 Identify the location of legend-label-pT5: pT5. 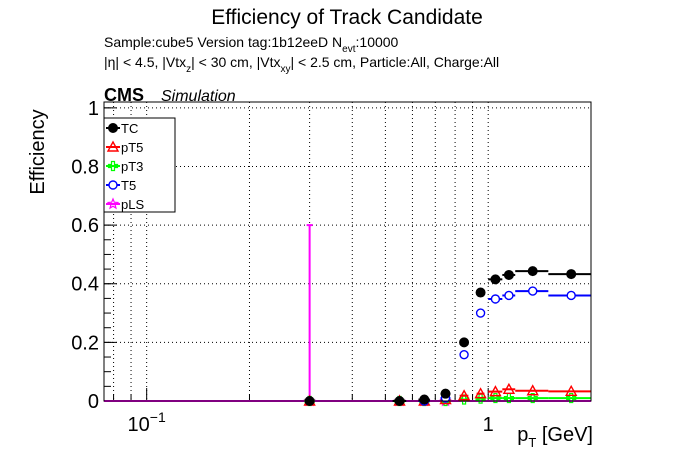
(132, 147).